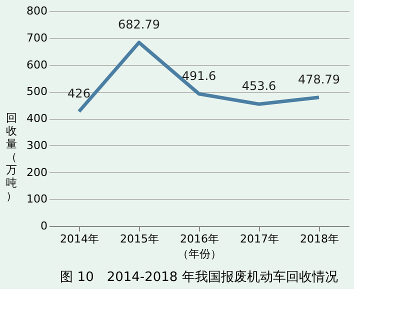 The width and height of the screenshot is (400, 322). Describe the element at coordinates (199, 239) in the screenshot. I see `x-tick-label: 2016年` at that location.